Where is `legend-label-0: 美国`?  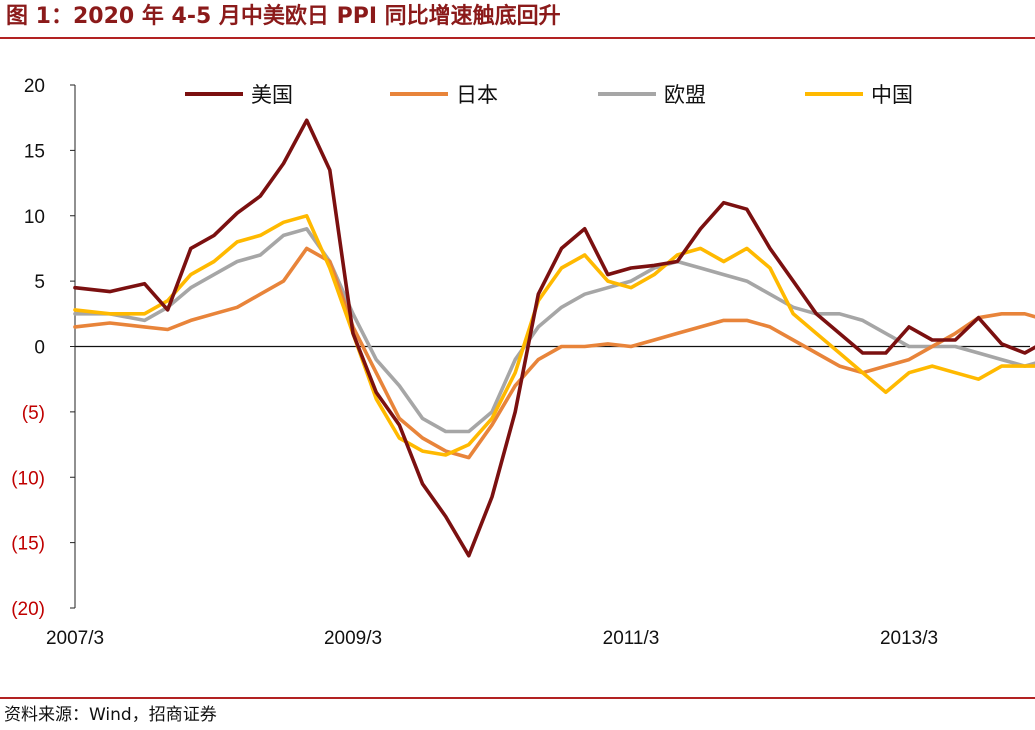
legend-label-0: 美国 is located at coordinates (272, 95).